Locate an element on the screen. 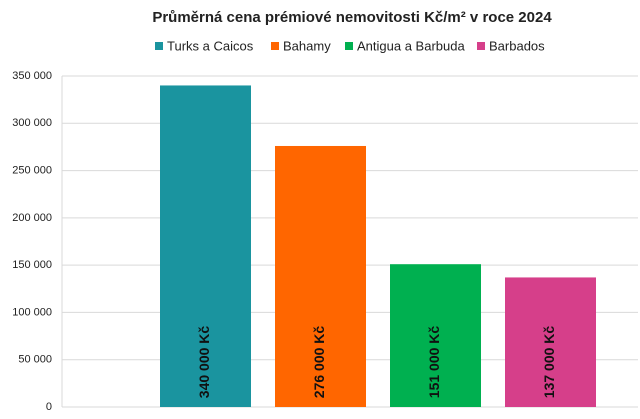 The image size is (640, 419). legend-label: Barbados is located at coordinates (517, 45).